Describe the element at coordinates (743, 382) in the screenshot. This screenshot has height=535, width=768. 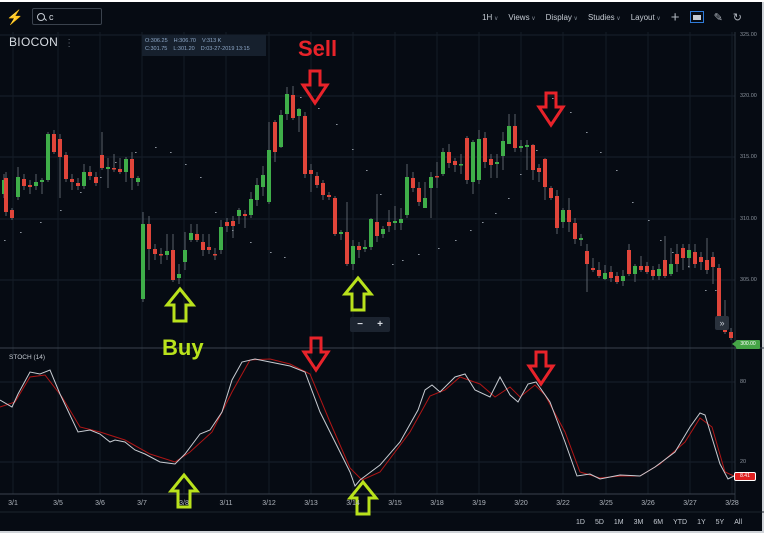
I see `stoch-axis-label: 80` at that location.